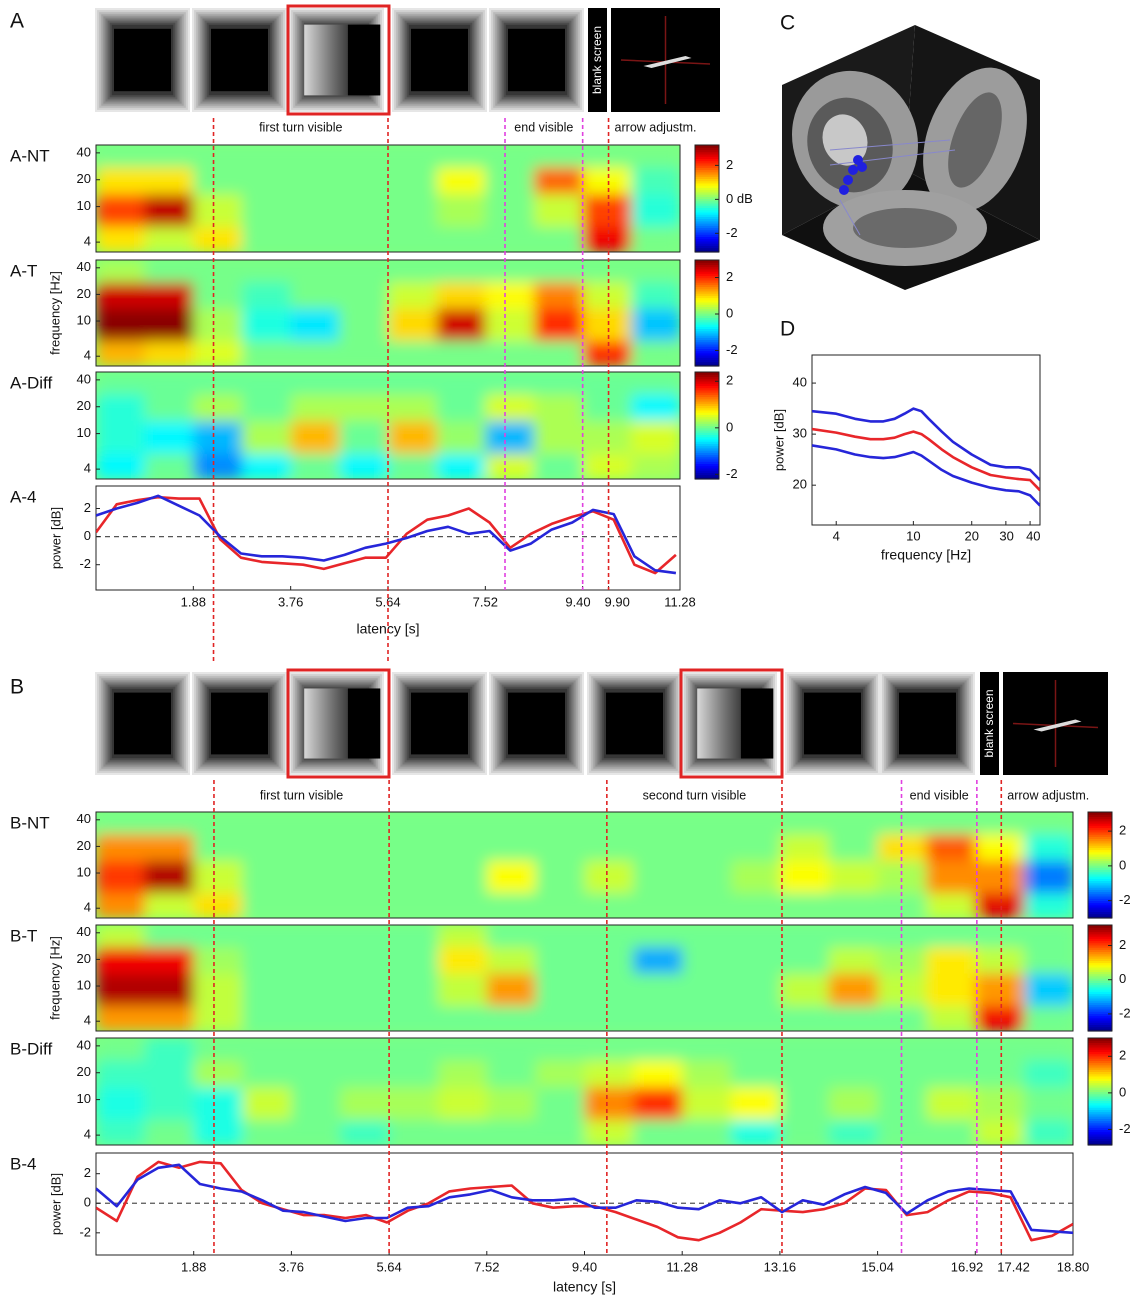  Describe the element at coordinates (84, 958) in the screenshot. I see `y-tick-label: 20` at that location.